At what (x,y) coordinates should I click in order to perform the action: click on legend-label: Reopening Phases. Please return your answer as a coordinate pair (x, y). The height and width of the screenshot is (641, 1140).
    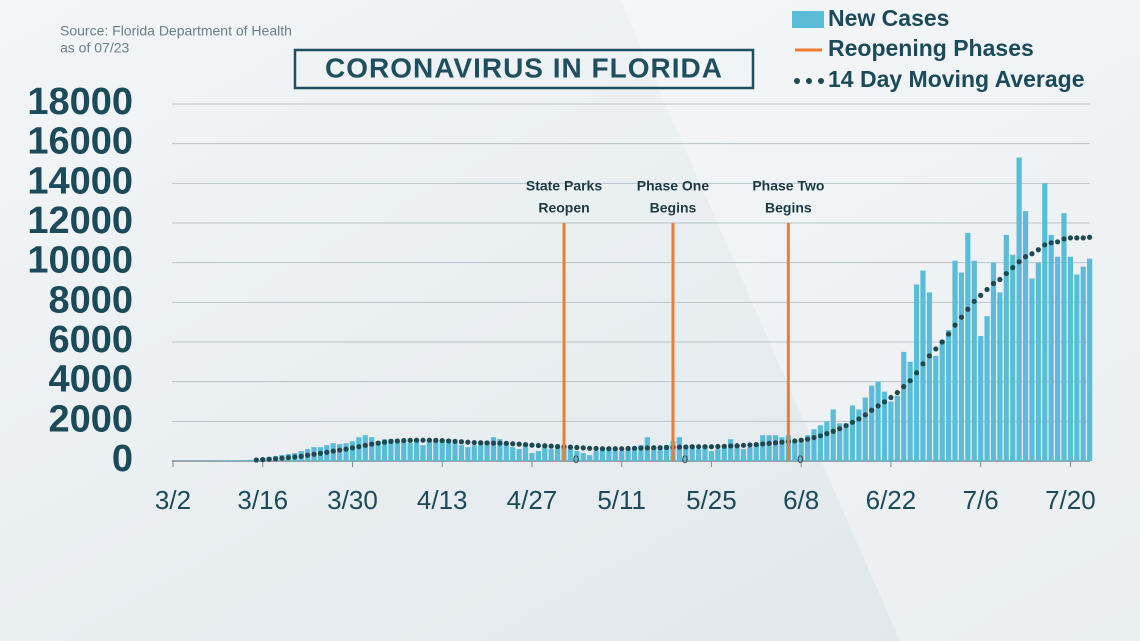
    Looking at the image, I should click on (931, 48).